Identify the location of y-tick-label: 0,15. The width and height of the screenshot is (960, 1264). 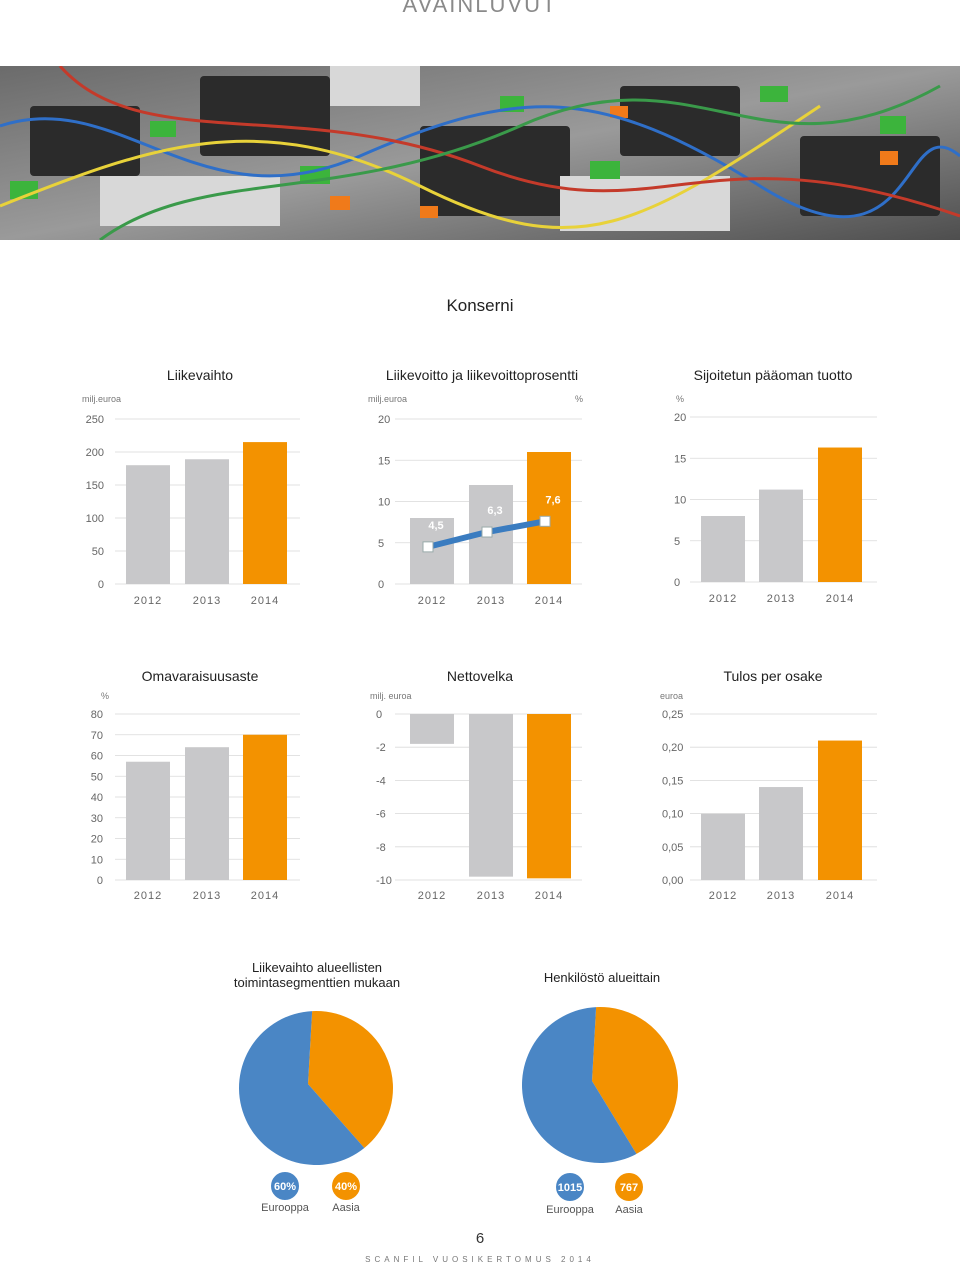
(672, 781).